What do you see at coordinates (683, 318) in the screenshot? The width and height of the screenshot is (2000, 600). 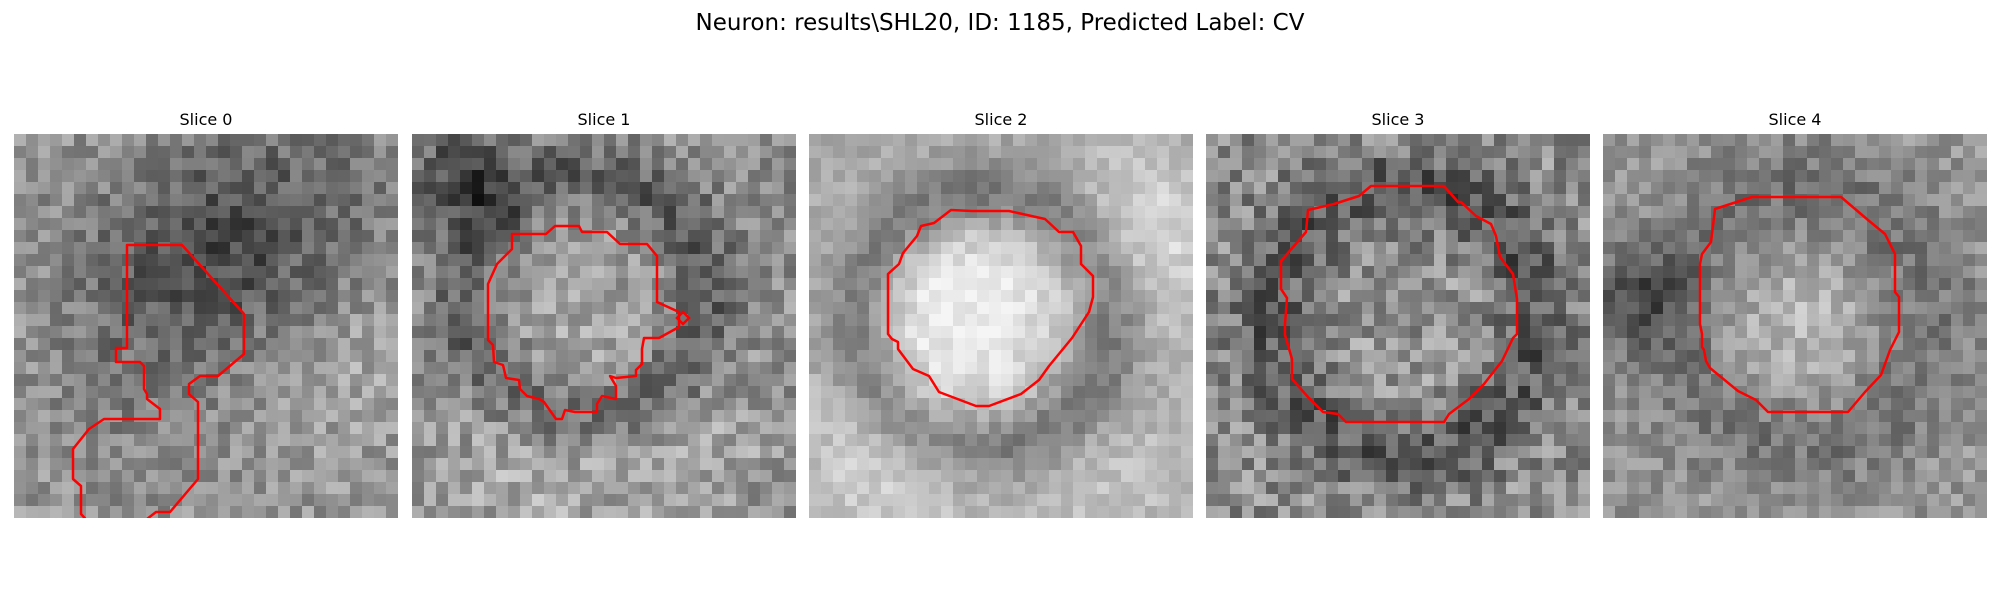 I see `segmentation-contour-fragment` at bounding box center [683, 318].